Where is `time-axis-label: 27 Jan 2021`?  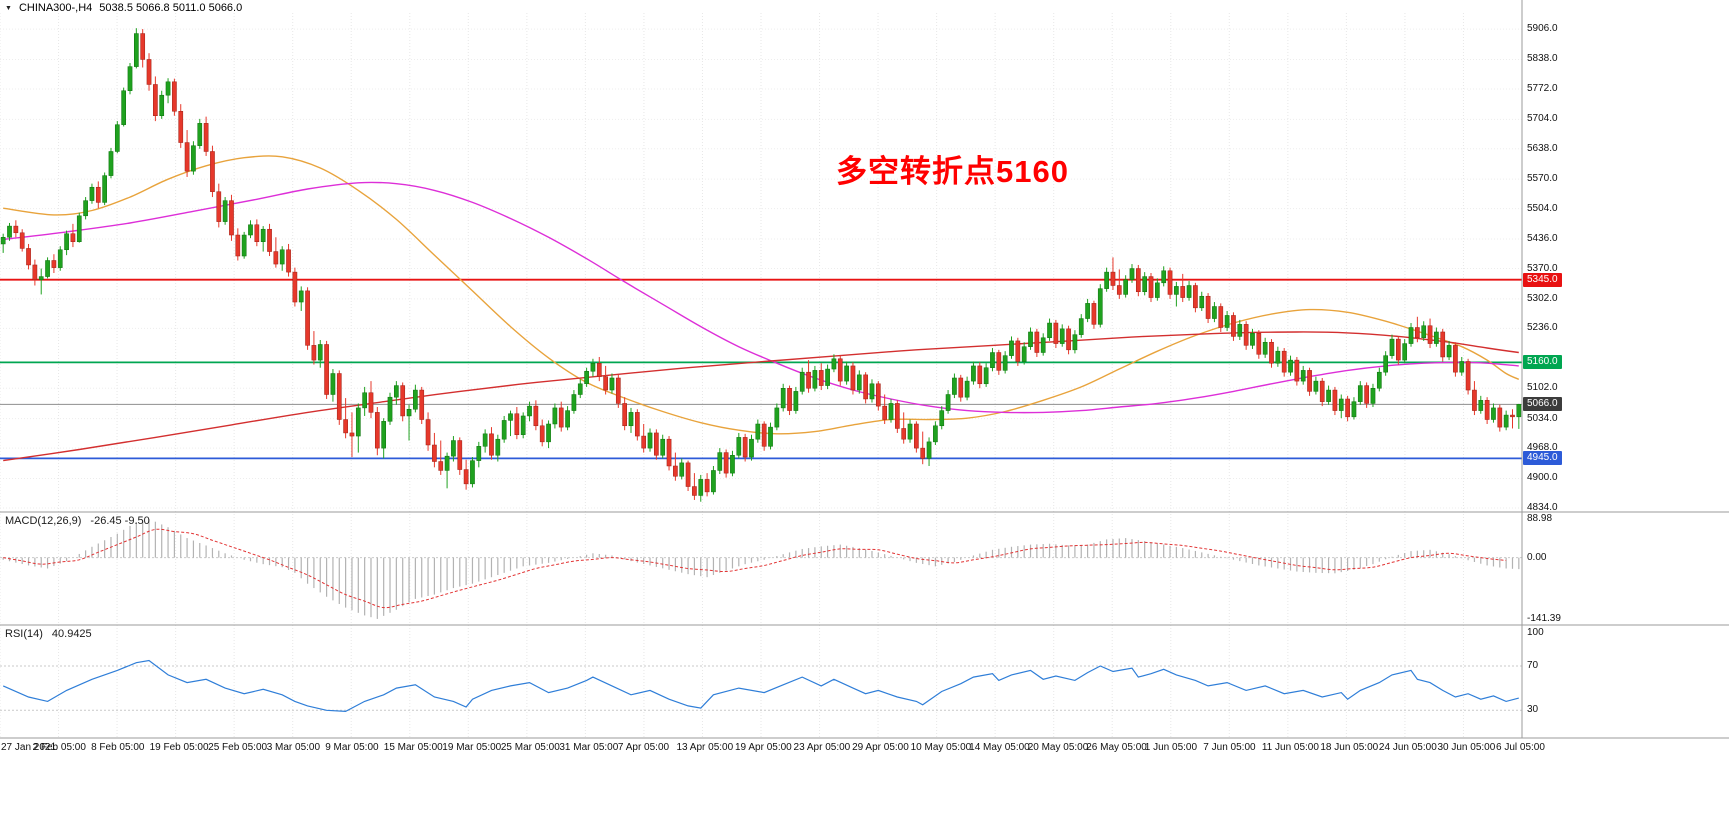 time-axis-label: 27 Jan 2021 is located at coordinates (29, 747).